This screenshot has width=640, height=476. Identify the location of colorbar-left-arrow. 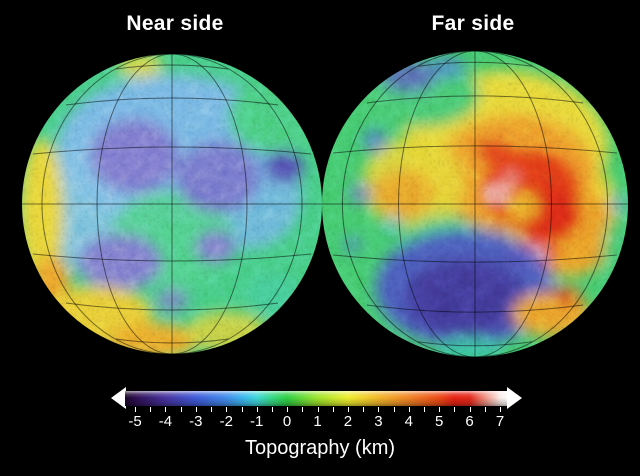
(118, 398).